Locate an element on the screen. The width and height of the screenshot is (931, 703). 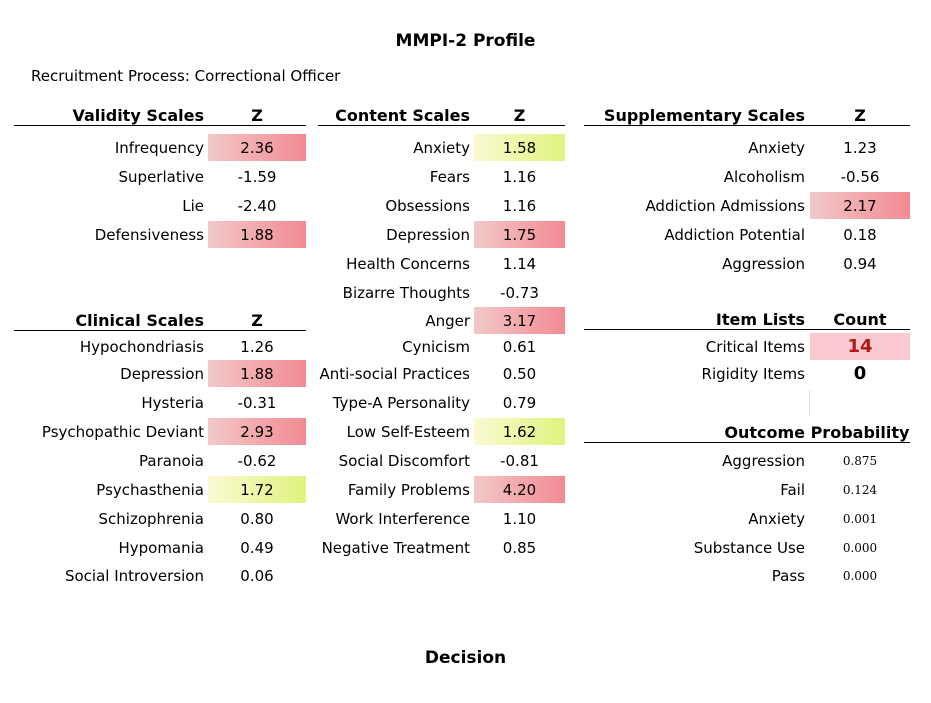
clinical-row-label: Social Introversion is located at coordinates (134, 576).